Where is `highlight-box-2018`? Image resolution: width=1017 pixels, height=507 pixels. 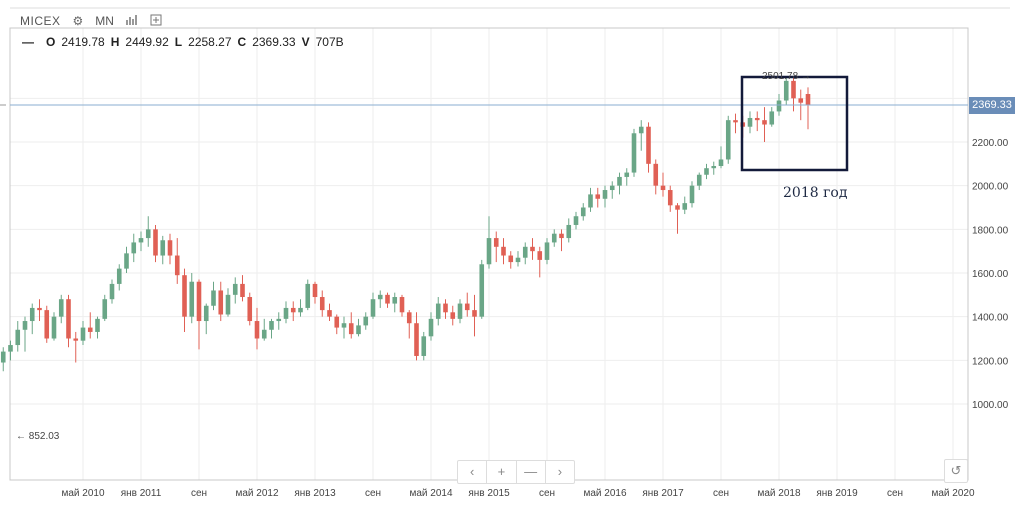
highlight-box-2018 is located at coordinates (794, 123).